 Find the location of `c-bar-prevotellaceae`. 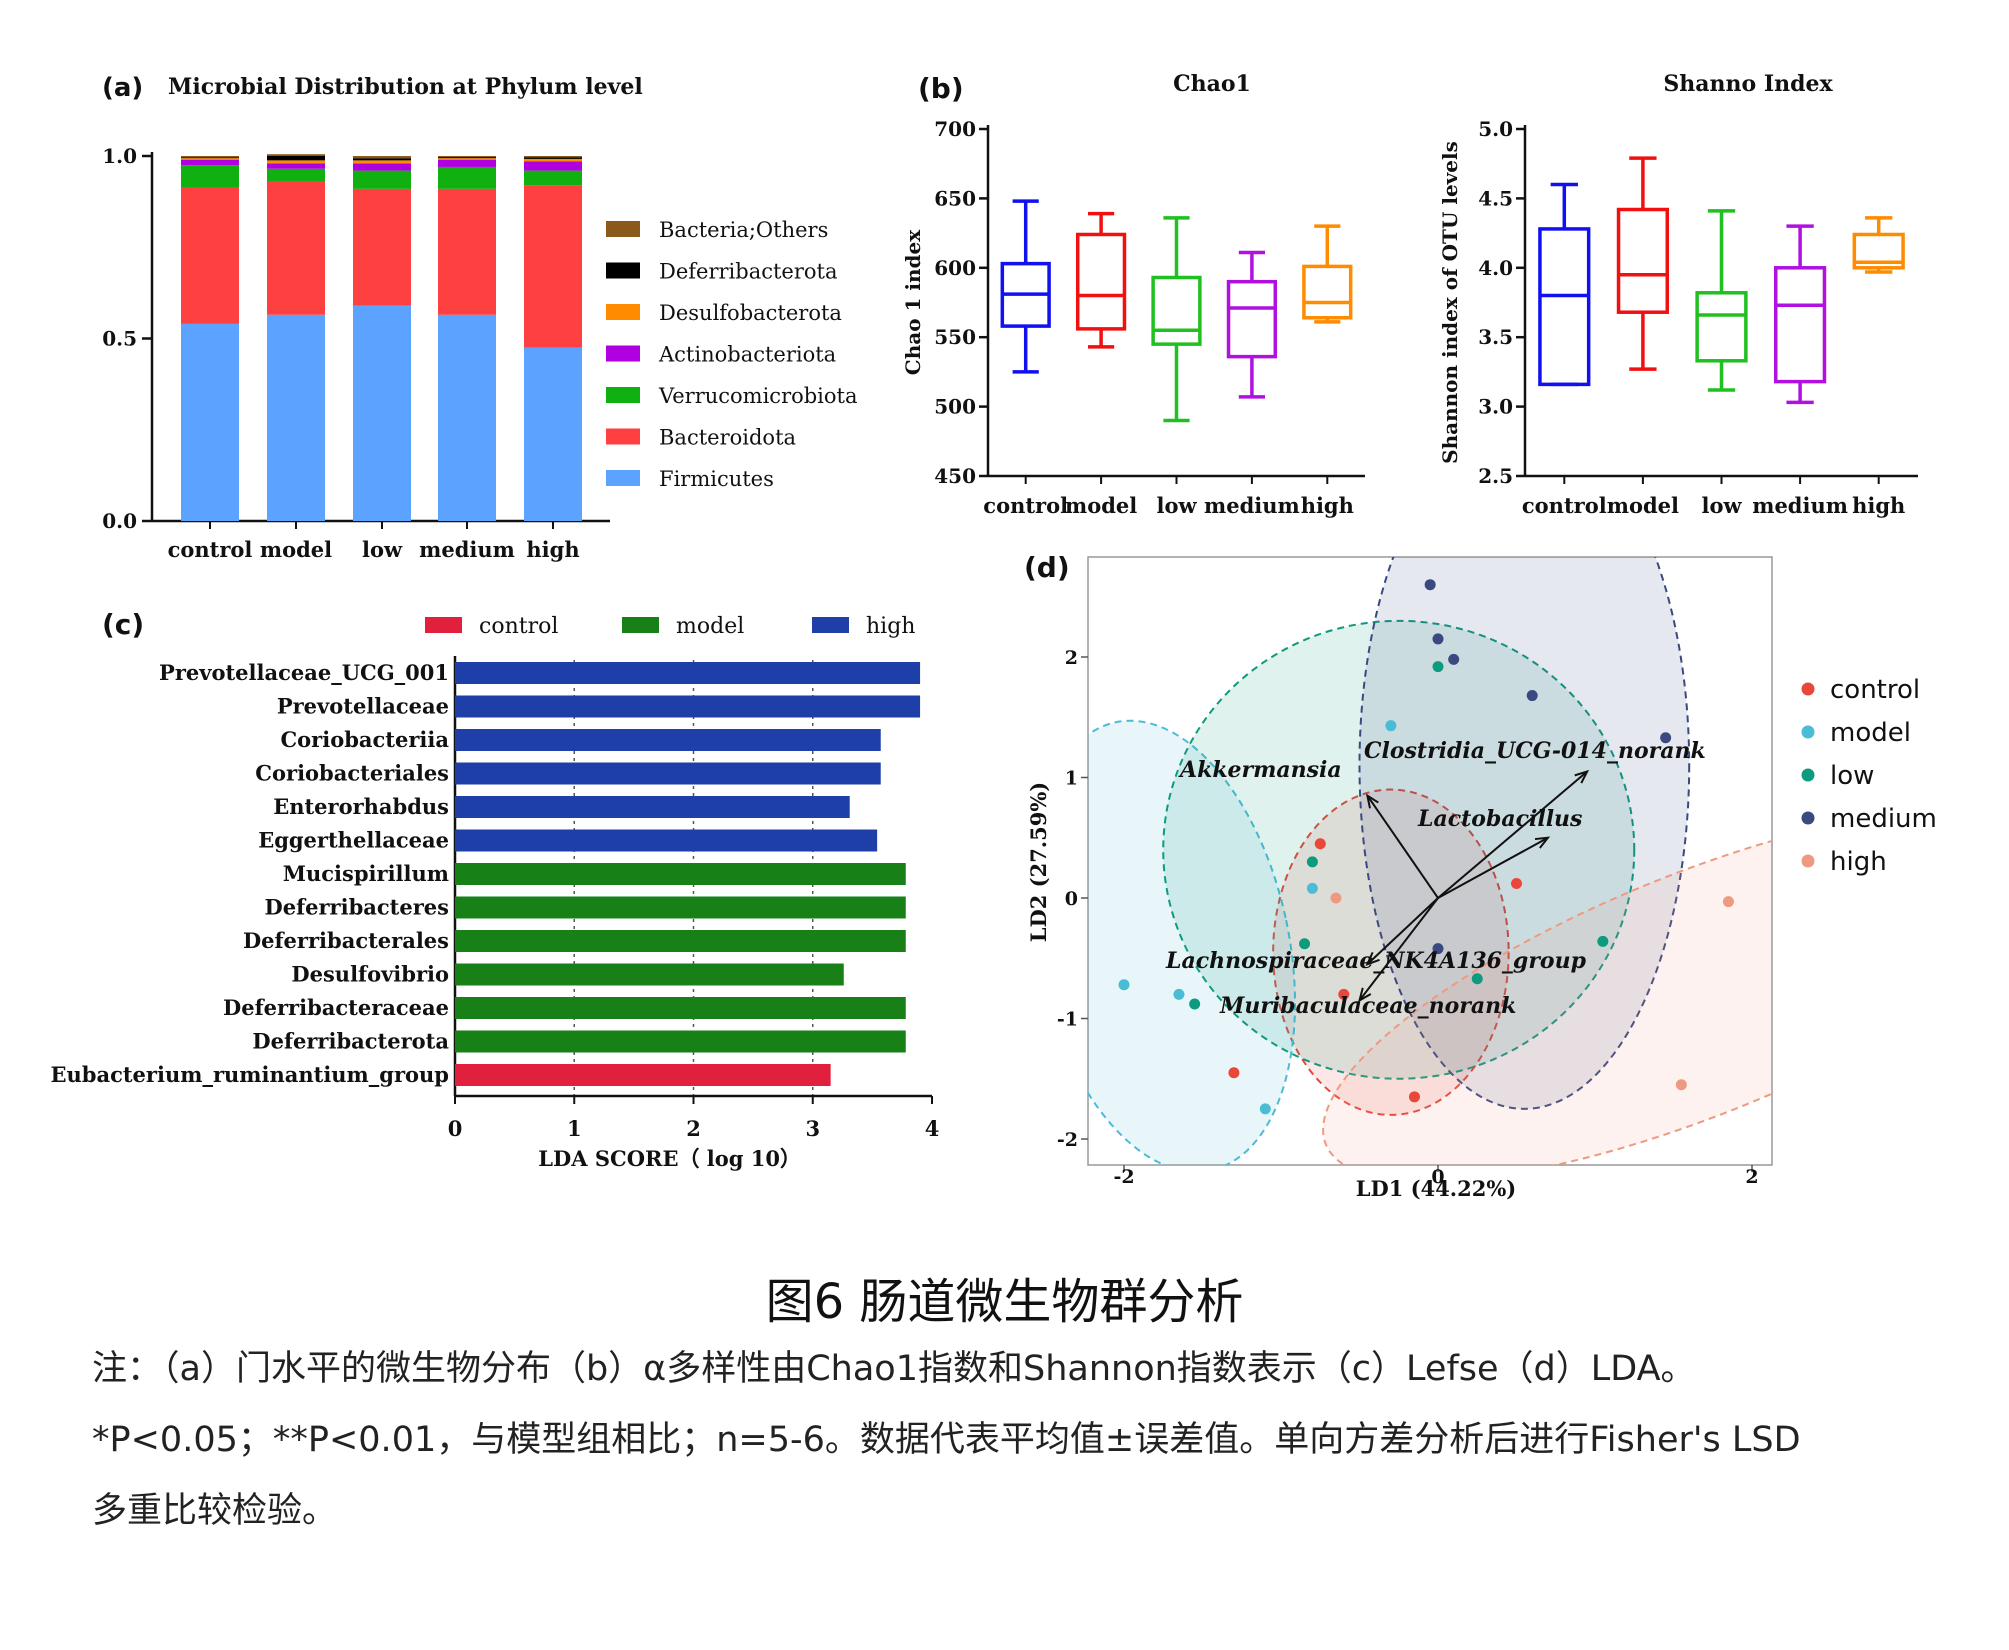

c-bar-prevotellaceae is located at coordinates (688, 706).